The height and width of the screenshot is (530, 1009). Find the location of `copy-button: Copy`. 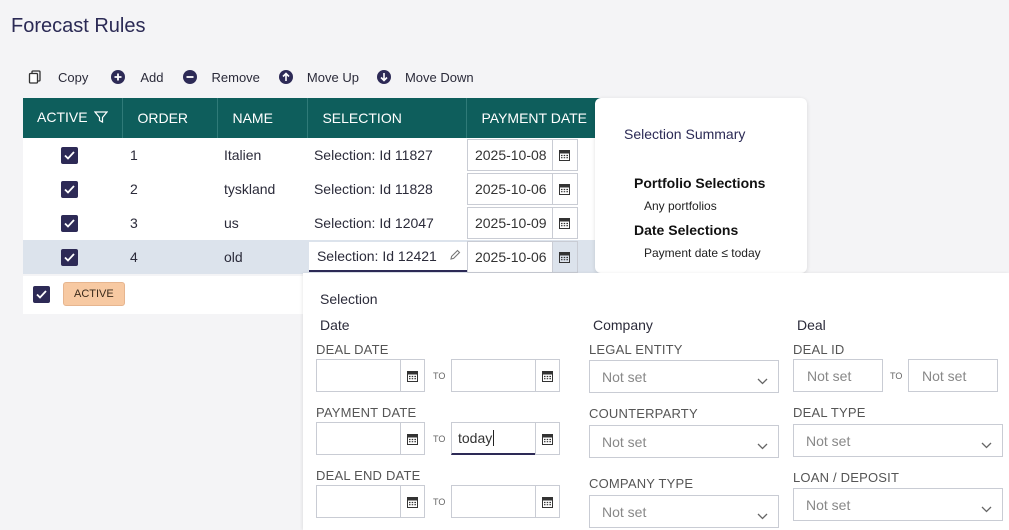

copy-button: Copy is located at coordinates (58, 77).